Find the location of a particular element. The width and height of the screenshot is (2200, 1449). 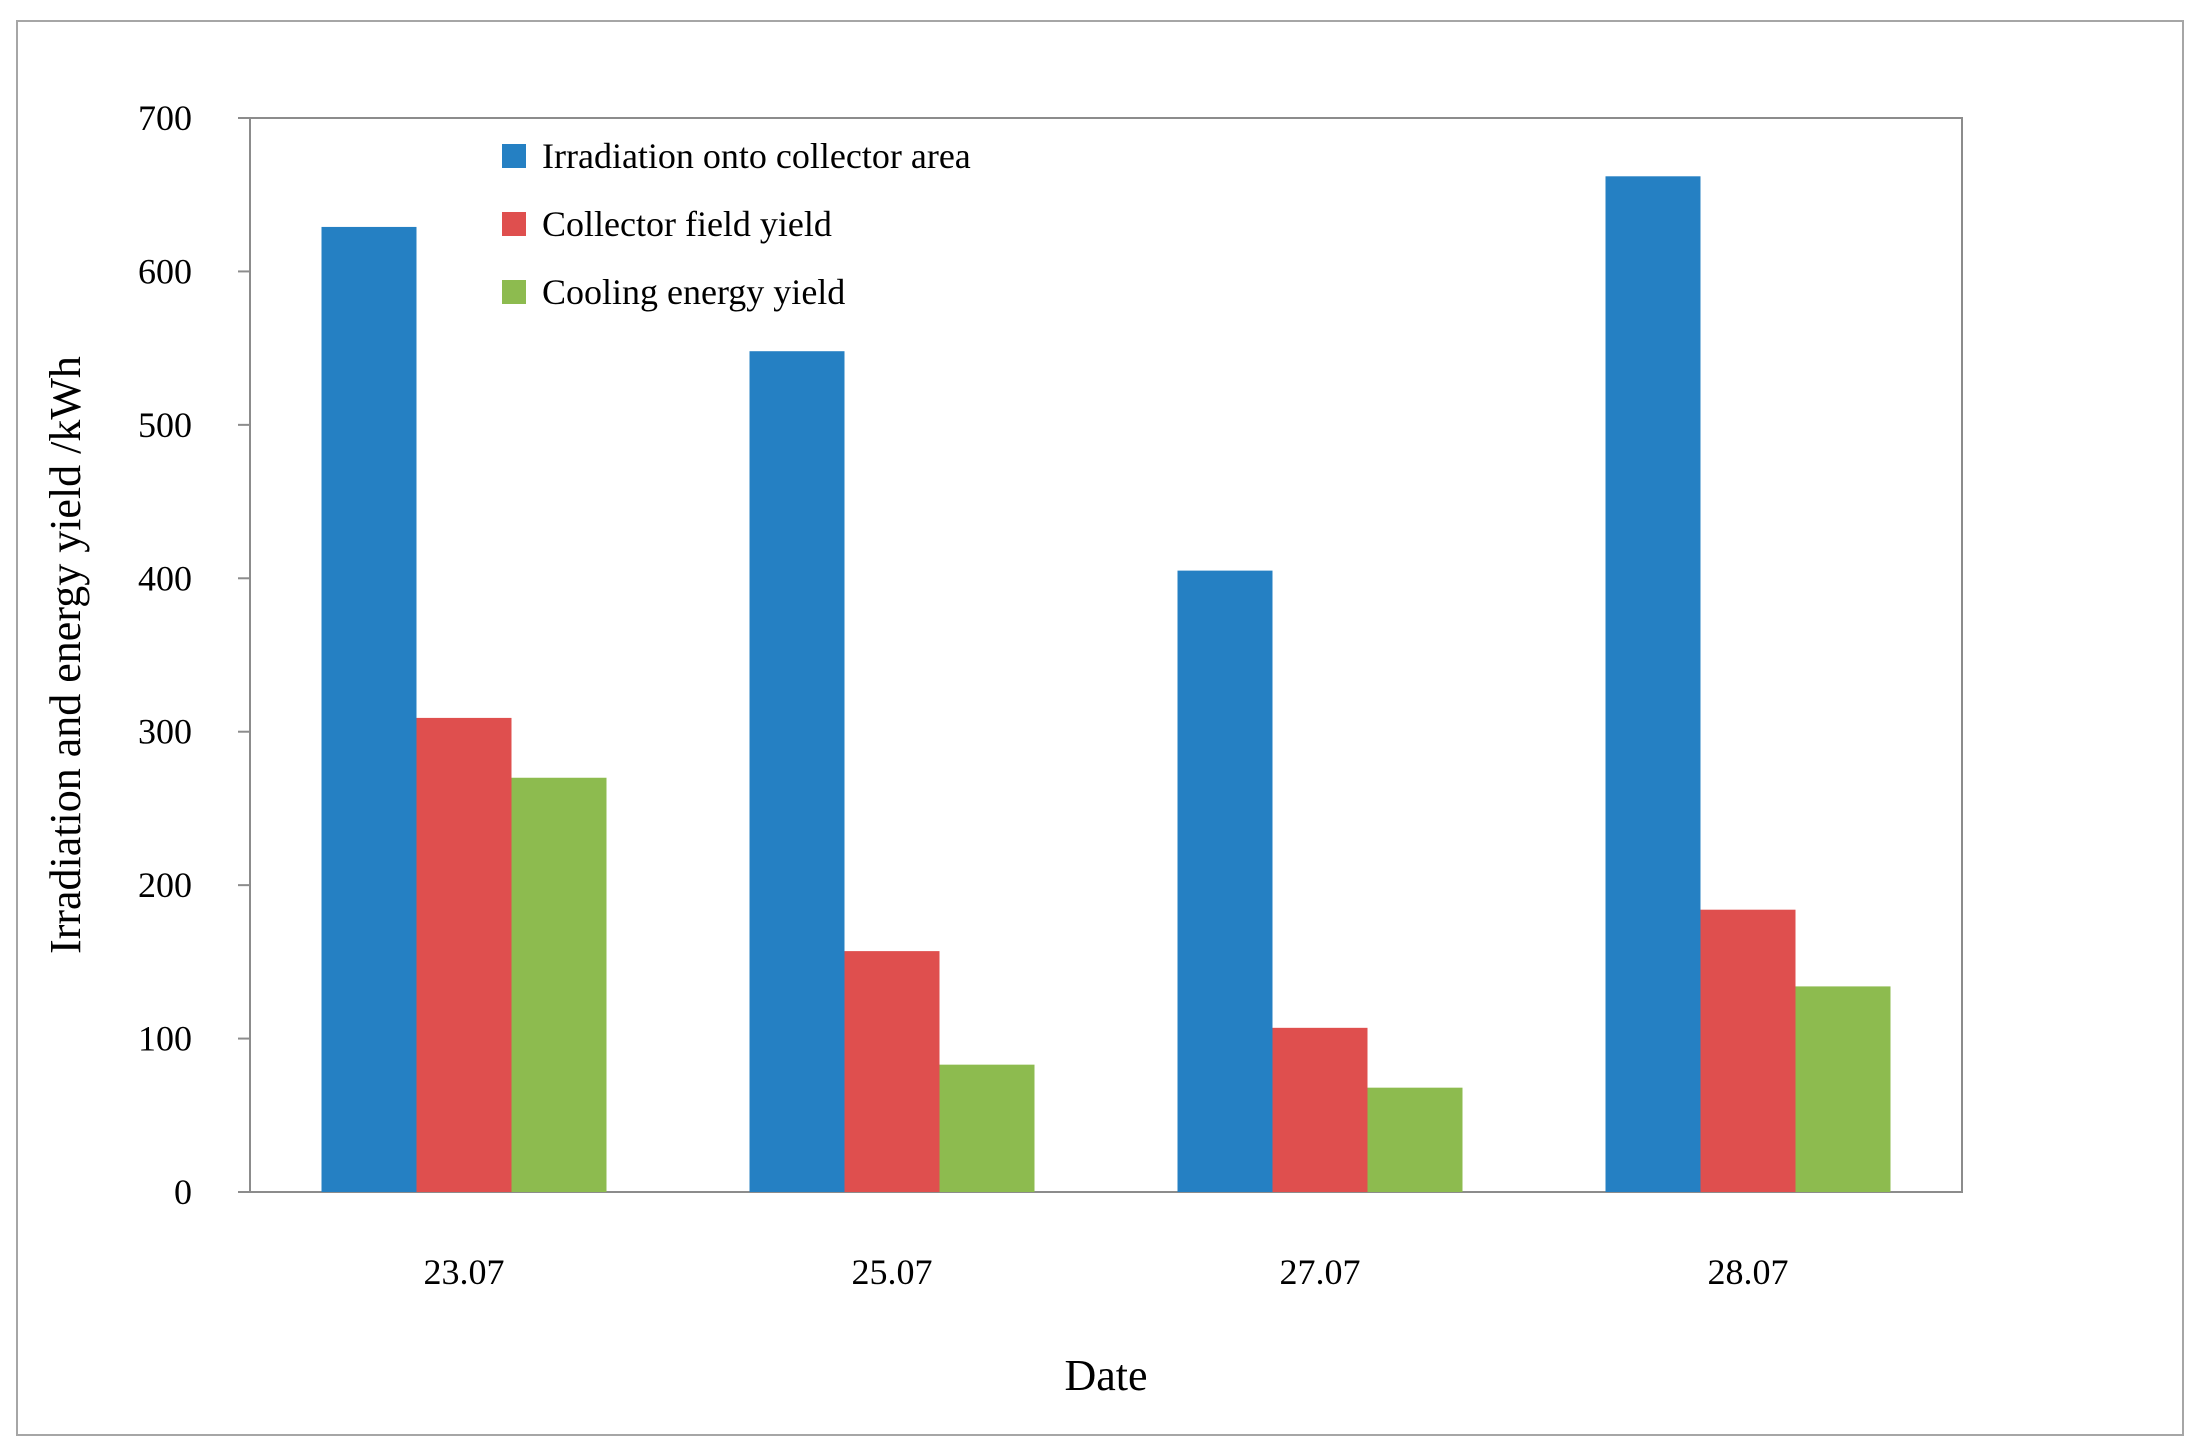

y-tick-label: 500 is located at coordinates (165, 425).